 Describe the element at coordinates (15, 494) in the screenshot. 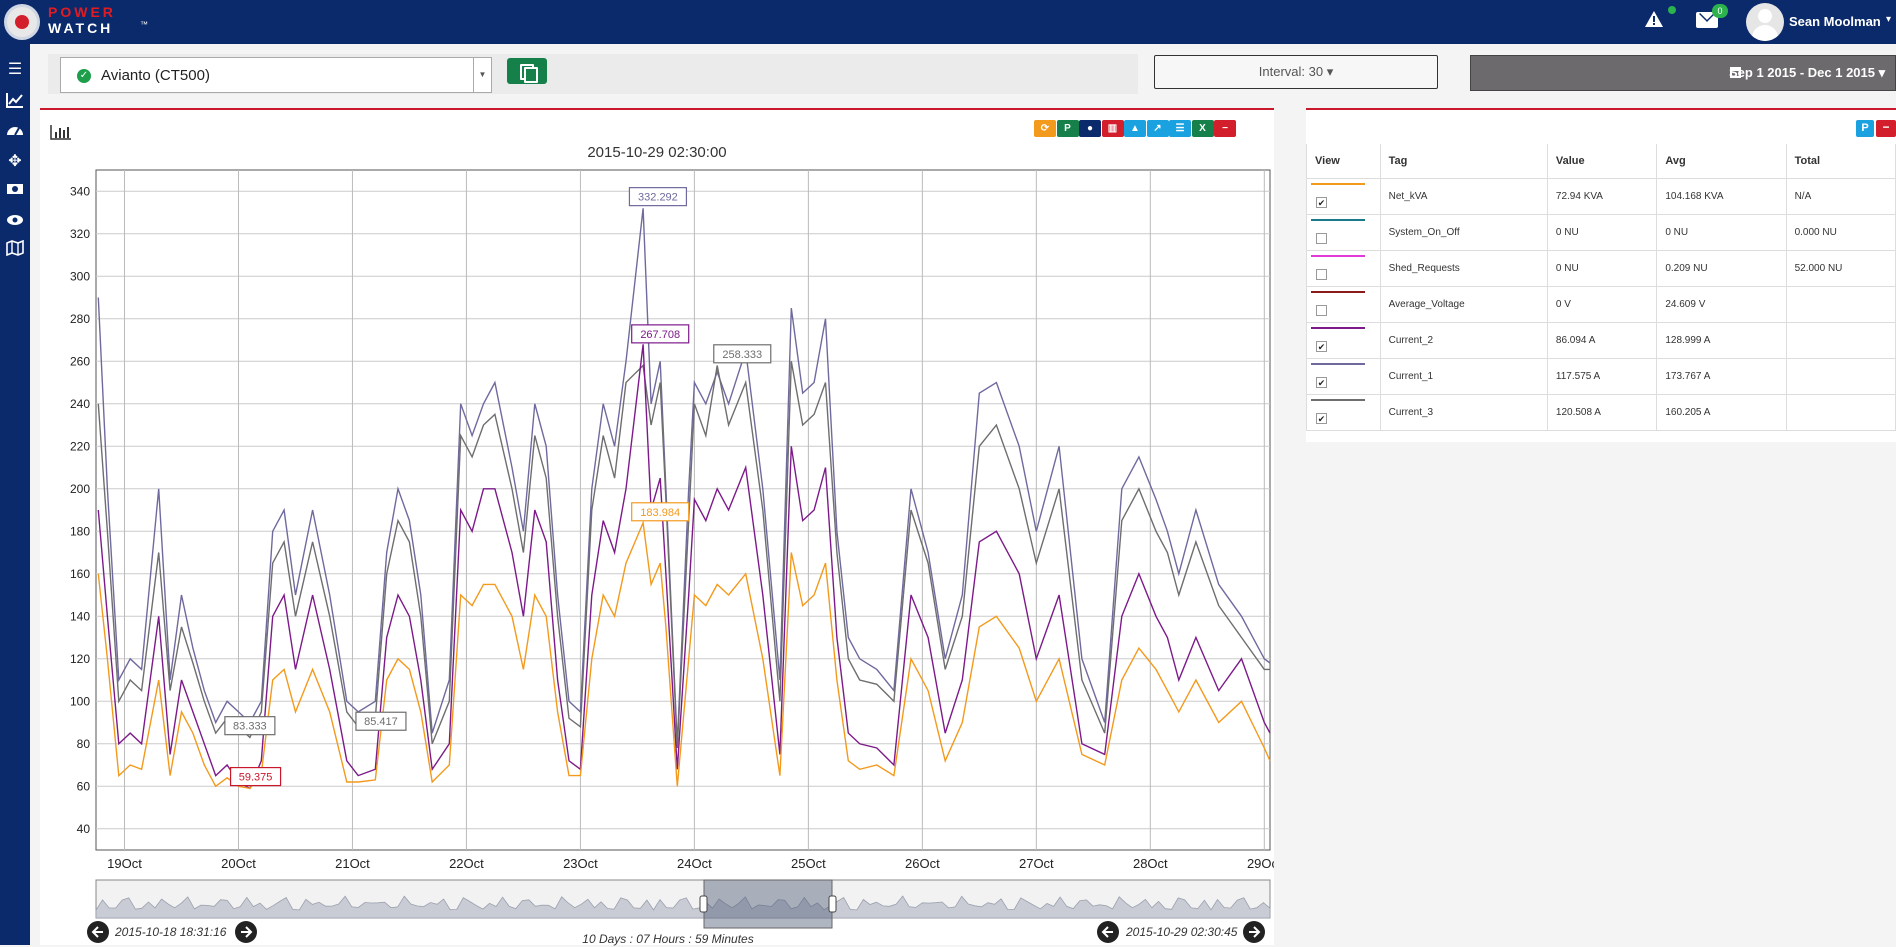

I see `sidebar: ☰ ✥` at that location.